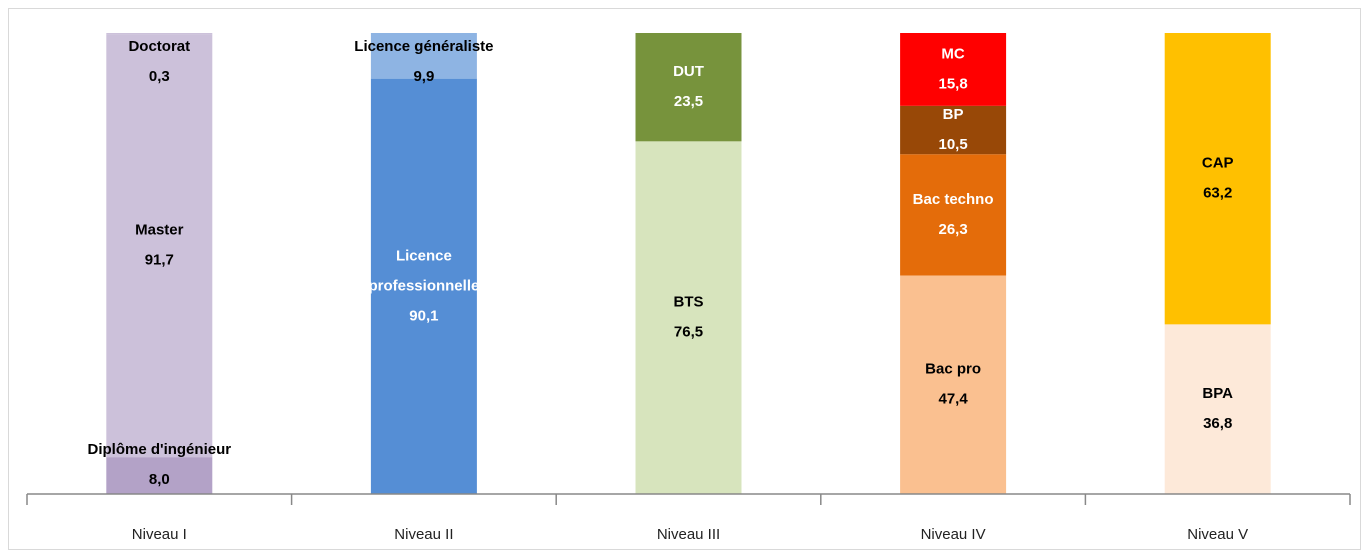  I want to click on data-label: 23,5, so click(688, 101).